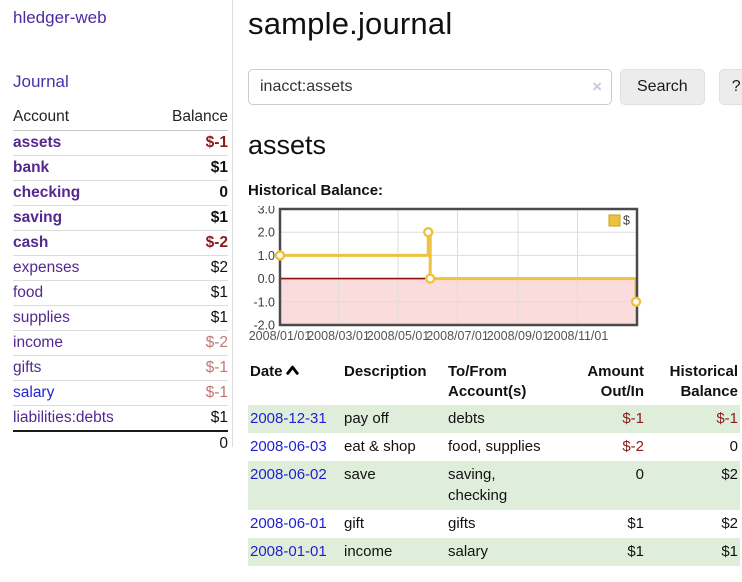  Describe the element at coordinates (120, 218) in the screenshot. I see `account-row: saving $1` at that location.